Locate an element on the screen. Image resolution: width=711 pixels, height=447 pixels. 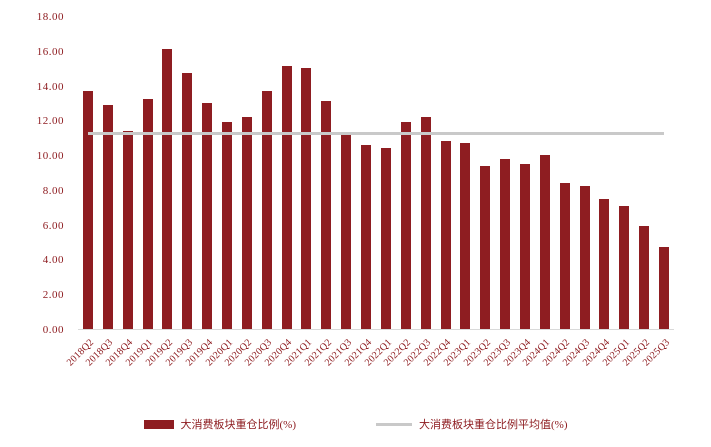
bar-2020Q3 is located at coordinates (266, 209).